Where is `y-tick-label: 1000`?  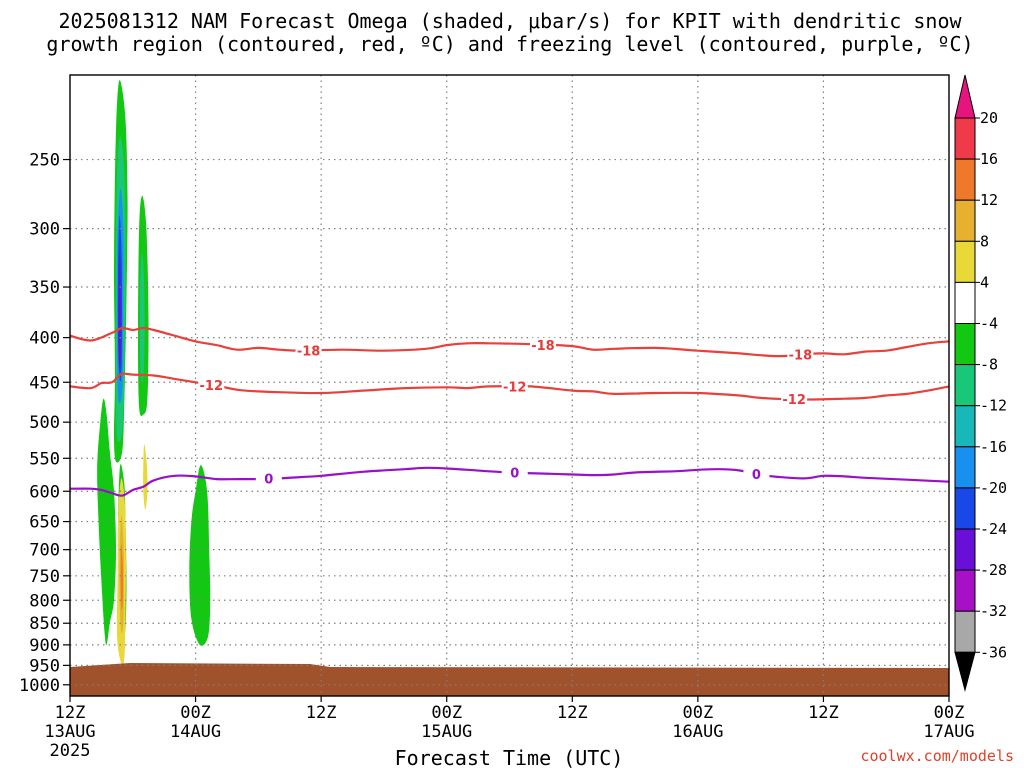 y-tick-label: 1000 is located at coordinates (39, 686).